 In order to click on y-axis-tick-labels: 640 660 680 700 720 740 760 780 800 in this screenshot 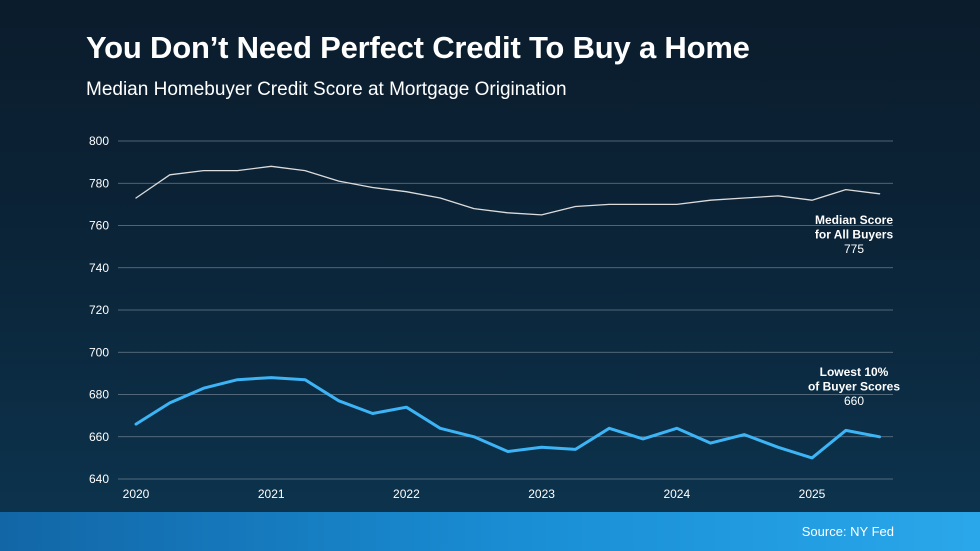, I will do `click(99, 310)`.